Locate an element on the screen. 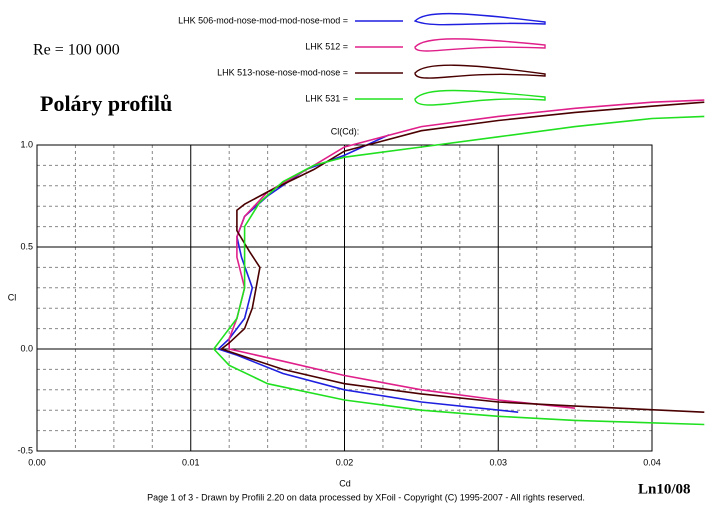 This screenshot has height=508, width=705. annotation: Ln10/08 is located at coordinates (664, 489).